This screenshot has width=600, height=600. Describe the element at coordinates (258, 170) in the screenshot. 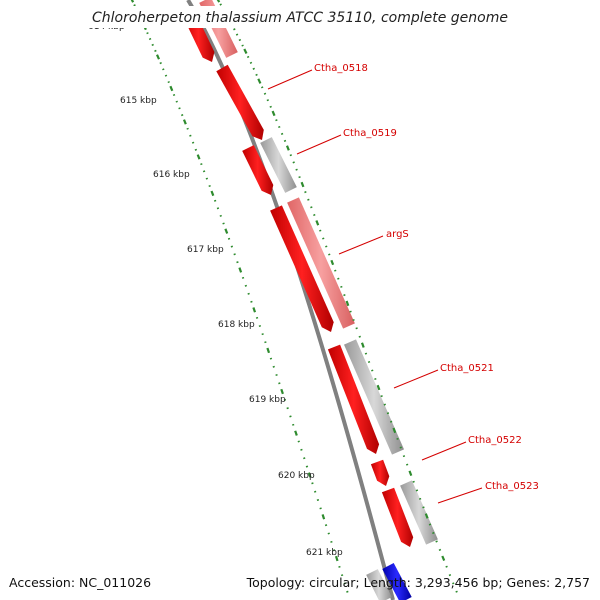

I see `gene-feature-ctha0519` at that location.